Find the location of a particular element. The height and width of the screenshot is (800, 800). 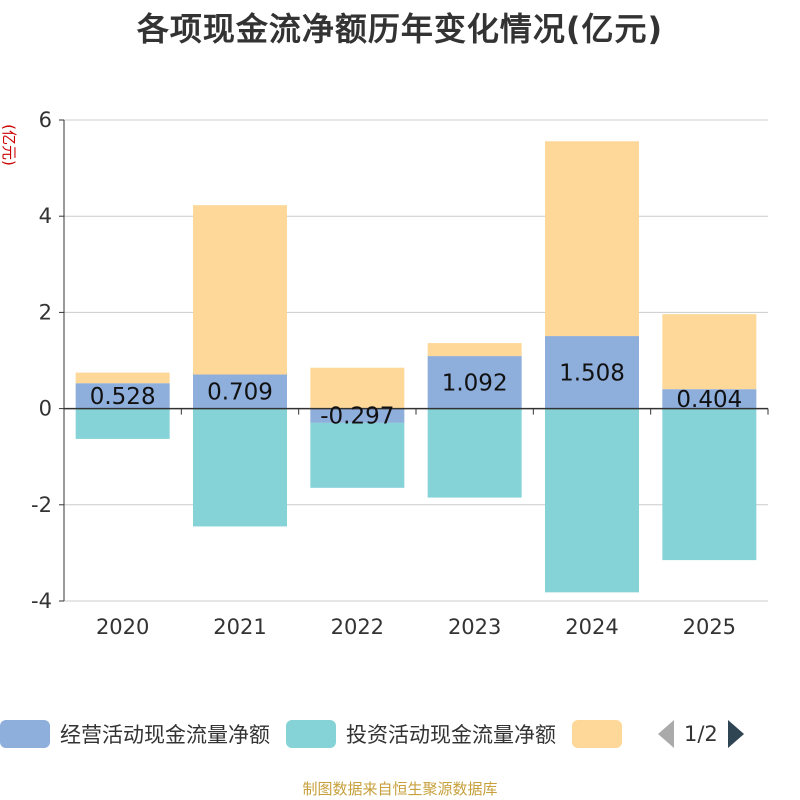

bar-investing-2021 is located at coordinates (240, 467).